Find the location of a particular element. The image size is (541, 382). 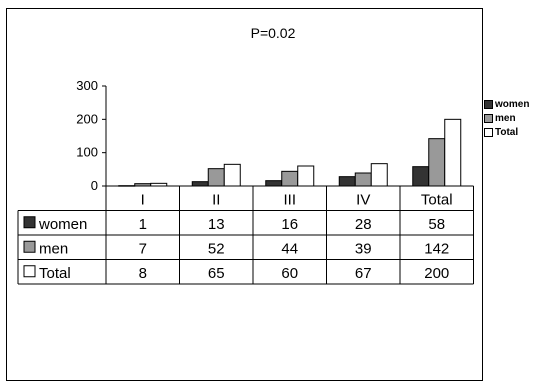

table-cell: 28 is located at coordinates (363, 224).